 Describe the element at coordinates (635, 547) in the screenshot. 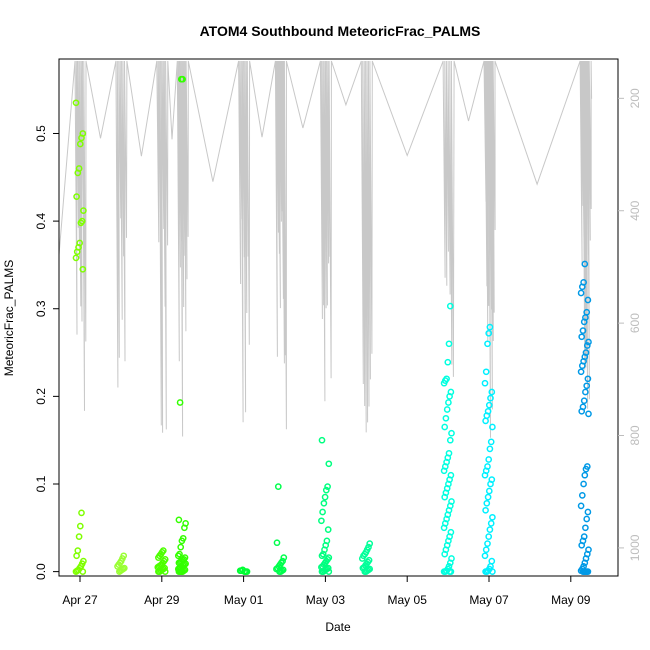

I see `right-tick-label: 1000` at that location.